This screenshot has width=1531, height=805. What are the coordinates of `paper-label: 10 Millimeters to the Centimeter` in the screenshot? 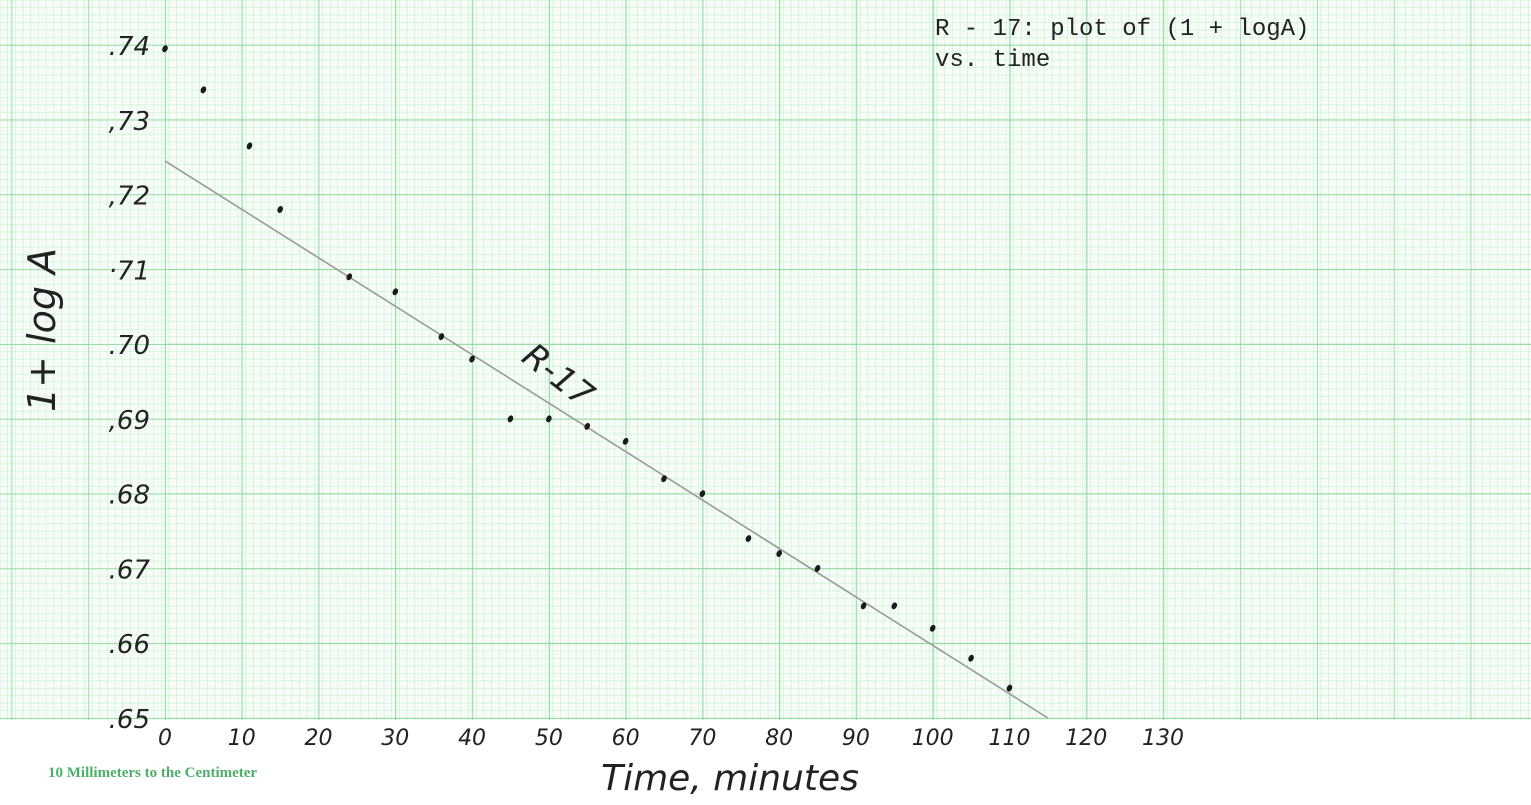 It's located at (152, 773).